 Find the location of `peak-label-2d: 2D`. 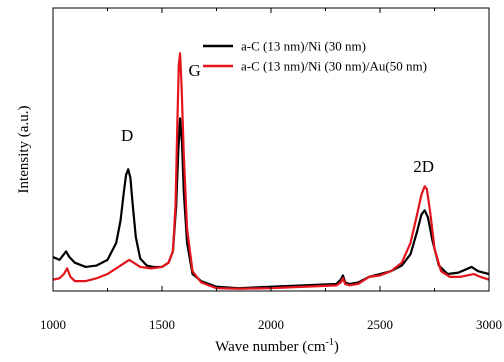

peak-label-2d: 2D is located at coordinates (423, 166).